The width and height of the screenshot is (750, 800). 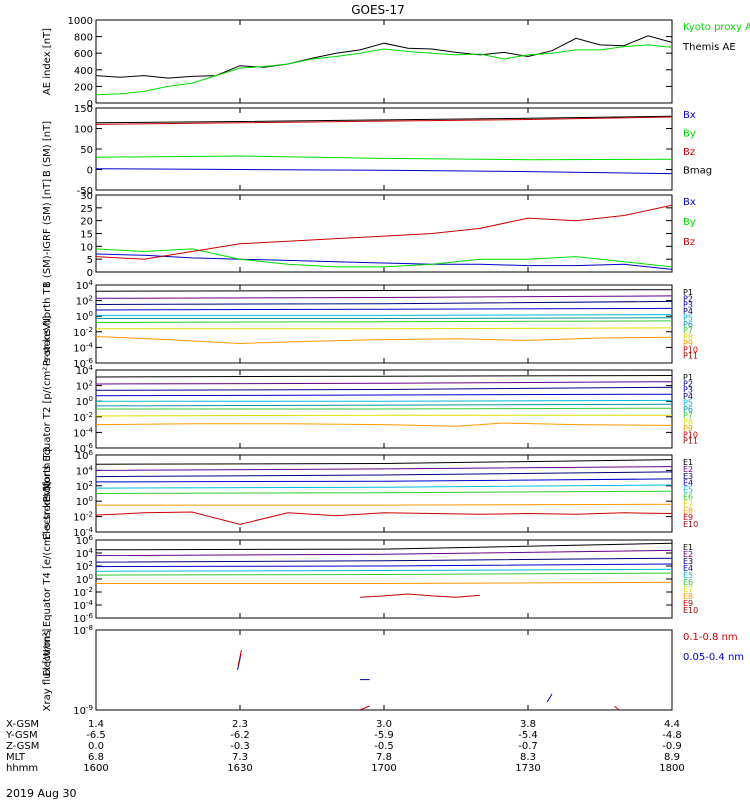 I want to click on series-line-e6, so click(x=384, y=574).